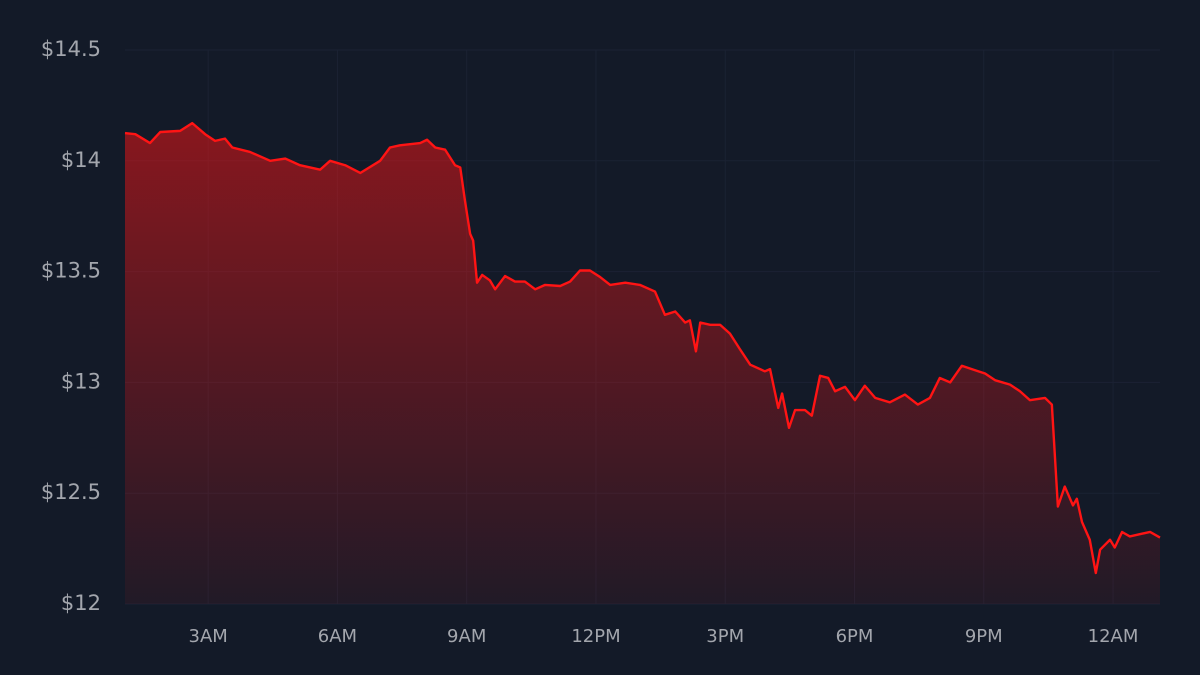  I want to click on y-tick-label: $13.5, so click(71, 271).